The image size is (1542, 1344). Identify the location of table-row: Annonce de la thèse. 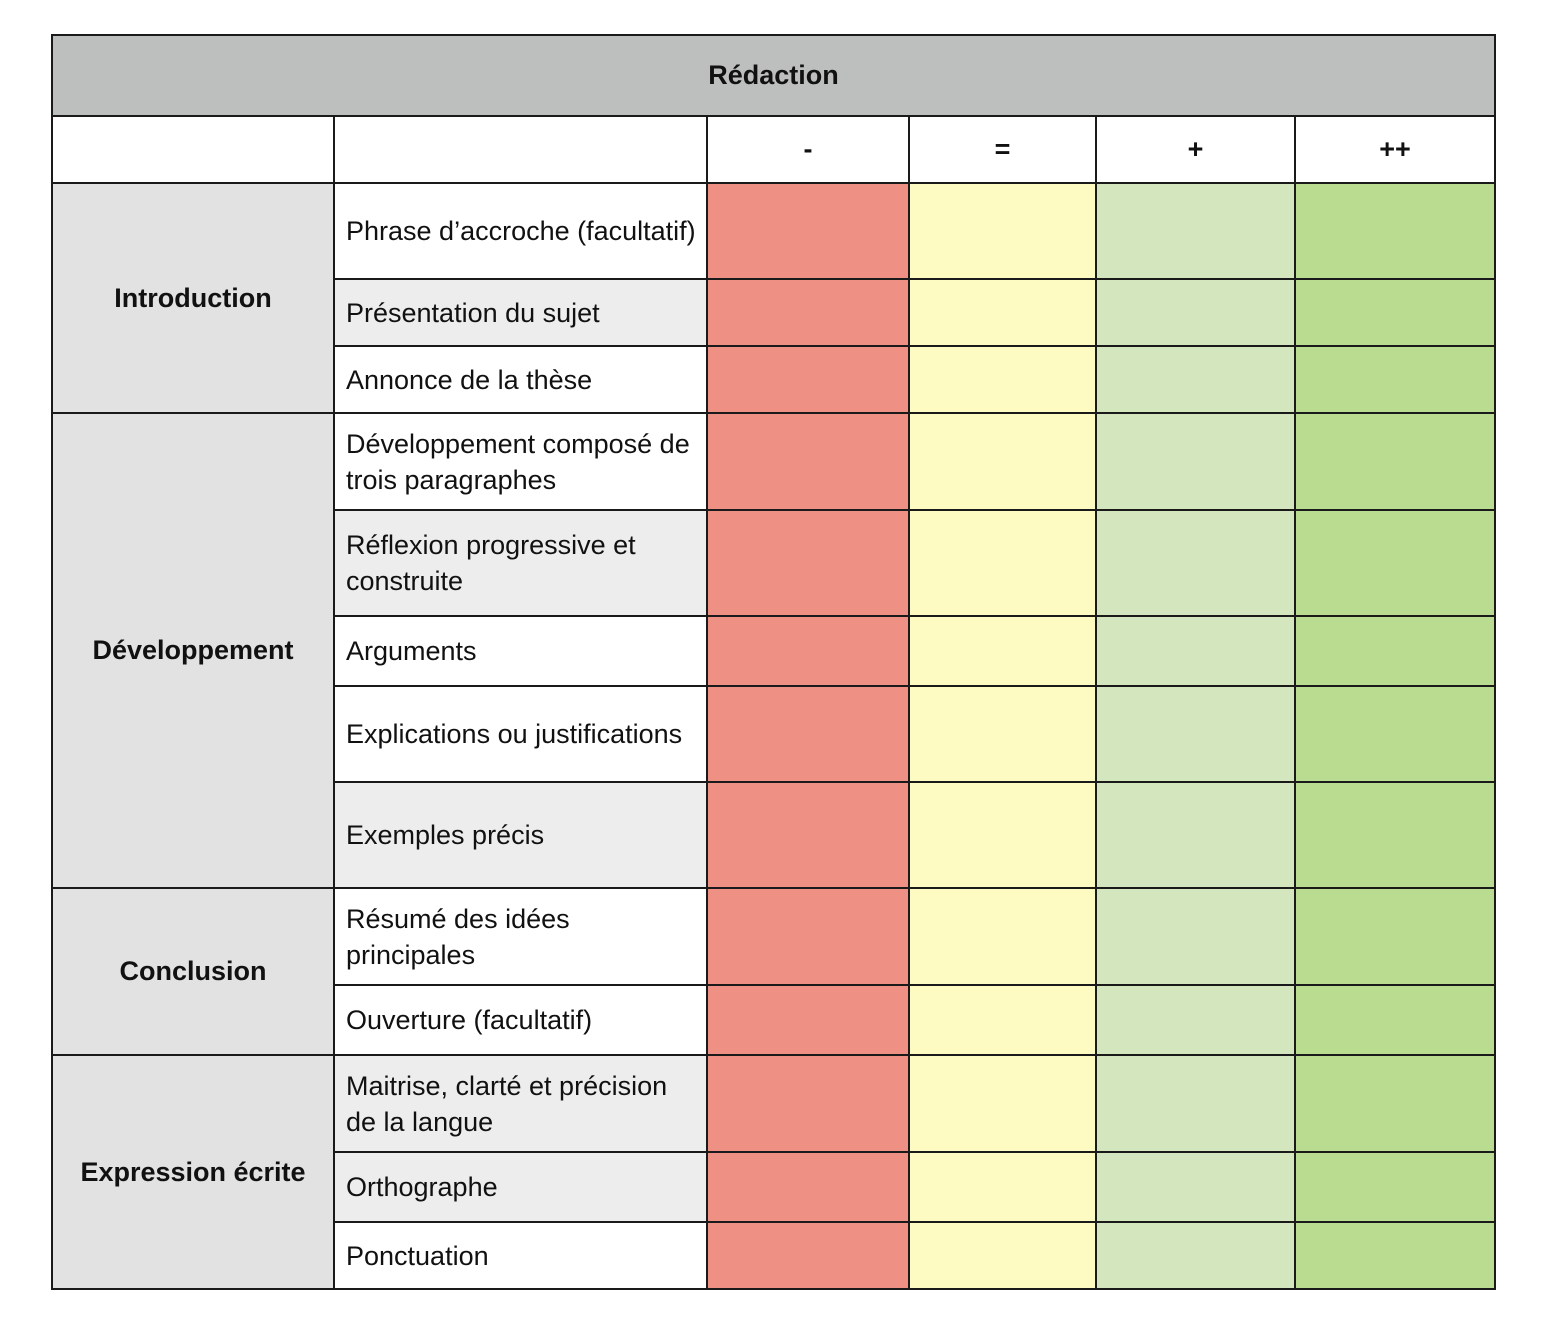
(774, 379).